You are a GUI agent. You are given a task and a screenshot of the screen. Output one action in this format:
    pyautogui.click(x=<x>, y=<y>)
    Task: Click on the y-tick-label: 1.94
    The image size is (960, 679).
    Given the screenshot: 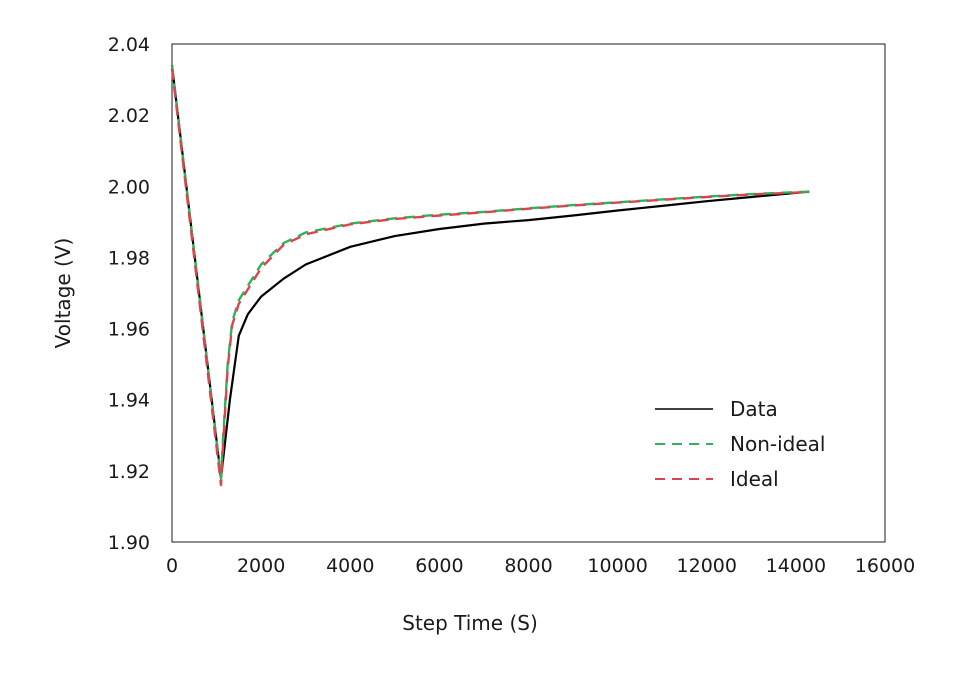 What is the action you would take?
    pyautogui.click(x=129, y=401)
    